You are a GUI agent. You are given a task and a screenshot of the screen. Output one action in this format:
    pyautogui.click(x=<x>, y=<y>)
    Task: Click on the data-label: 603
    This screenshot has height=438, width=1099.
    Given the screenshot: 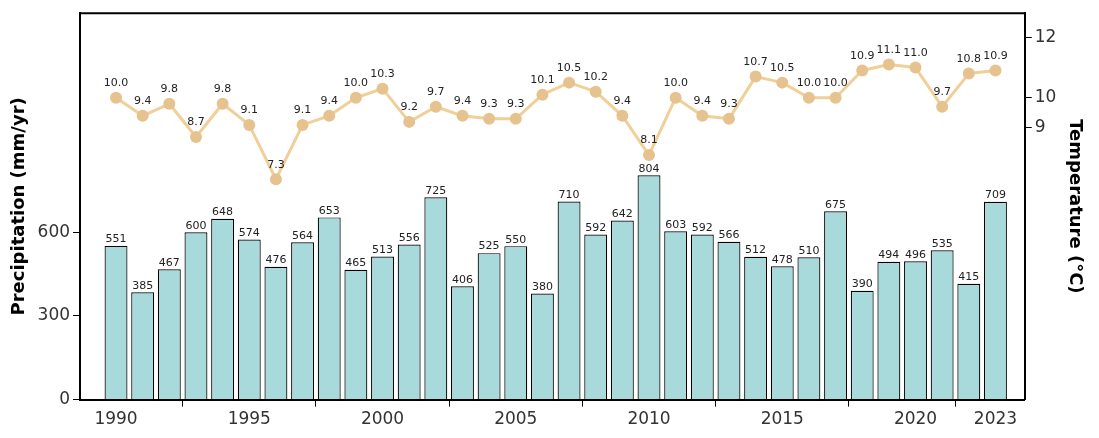 What is the action you would take?
    pyautogui.click(x=676, y=224)
    